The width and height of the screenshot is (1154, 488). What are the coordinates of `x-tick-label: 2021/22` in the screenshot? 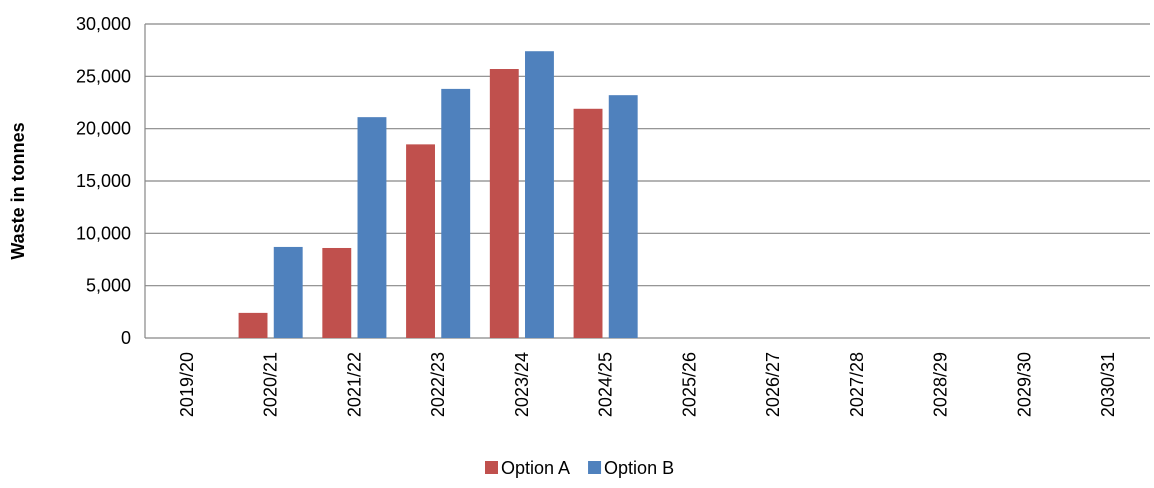 It's located at (354, 384).